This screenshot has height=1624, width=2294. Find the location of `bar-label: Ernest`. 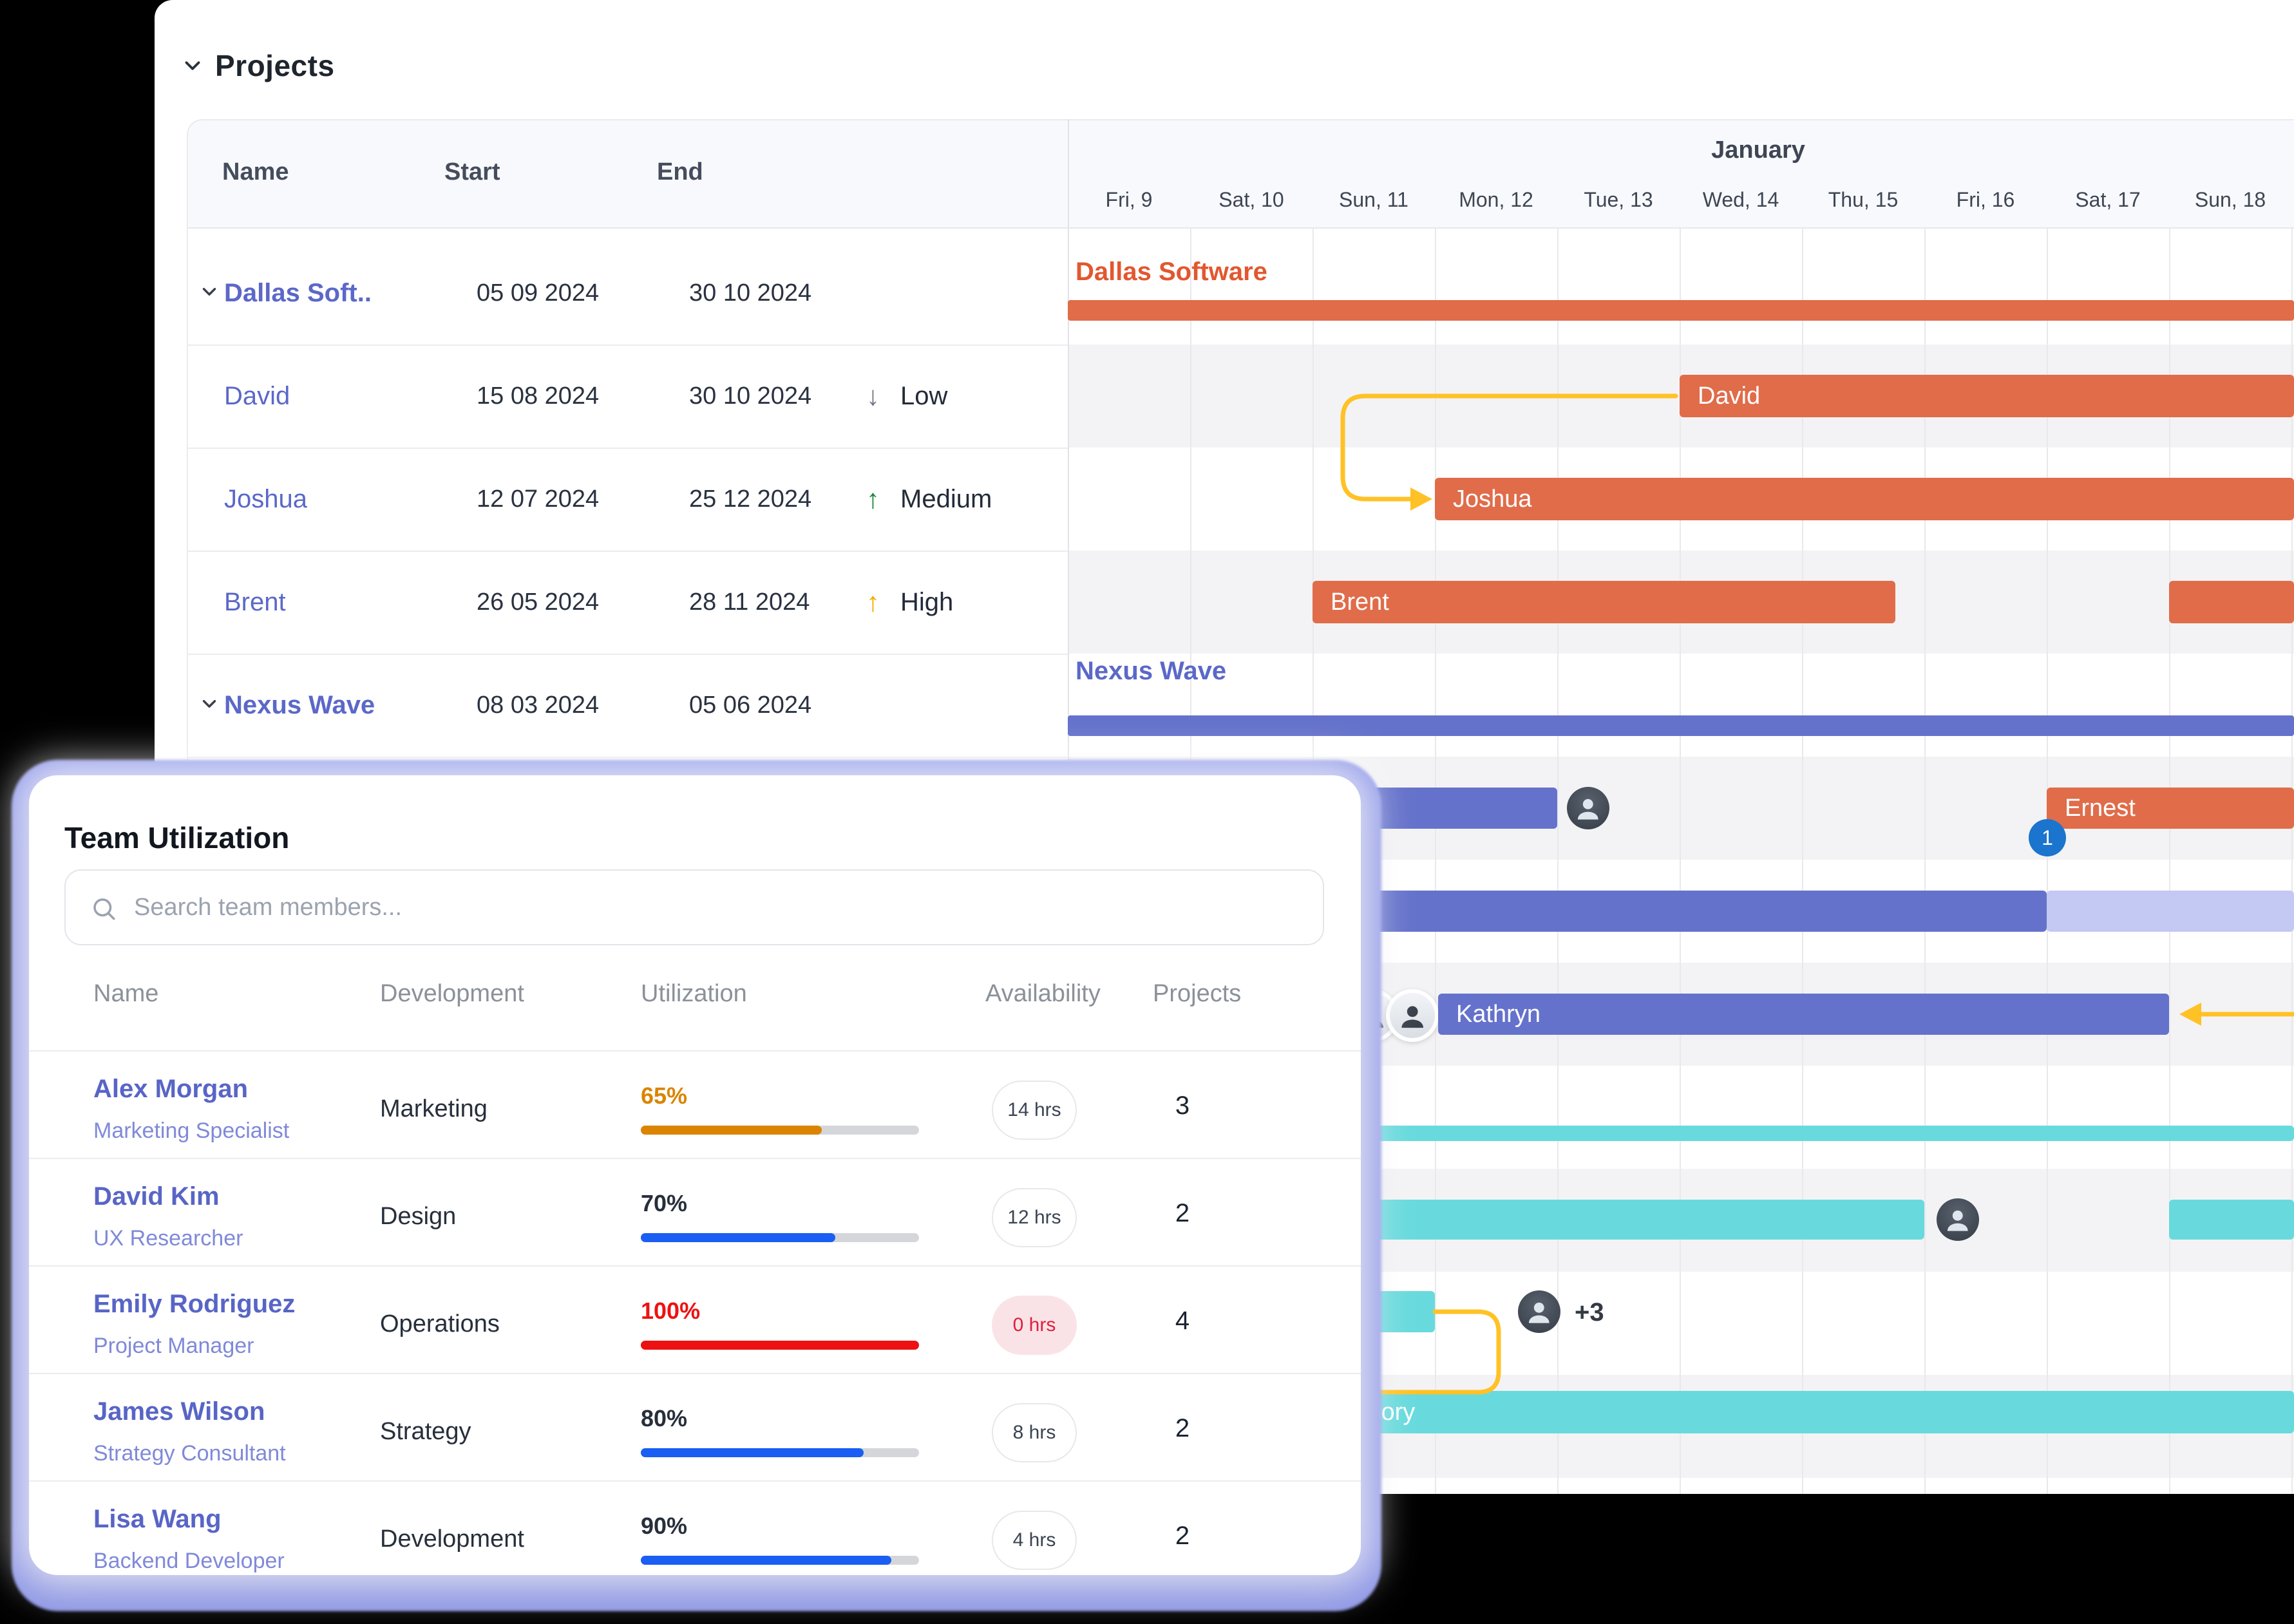

bar-label: Ernest is located at coordinates (2100, 808).